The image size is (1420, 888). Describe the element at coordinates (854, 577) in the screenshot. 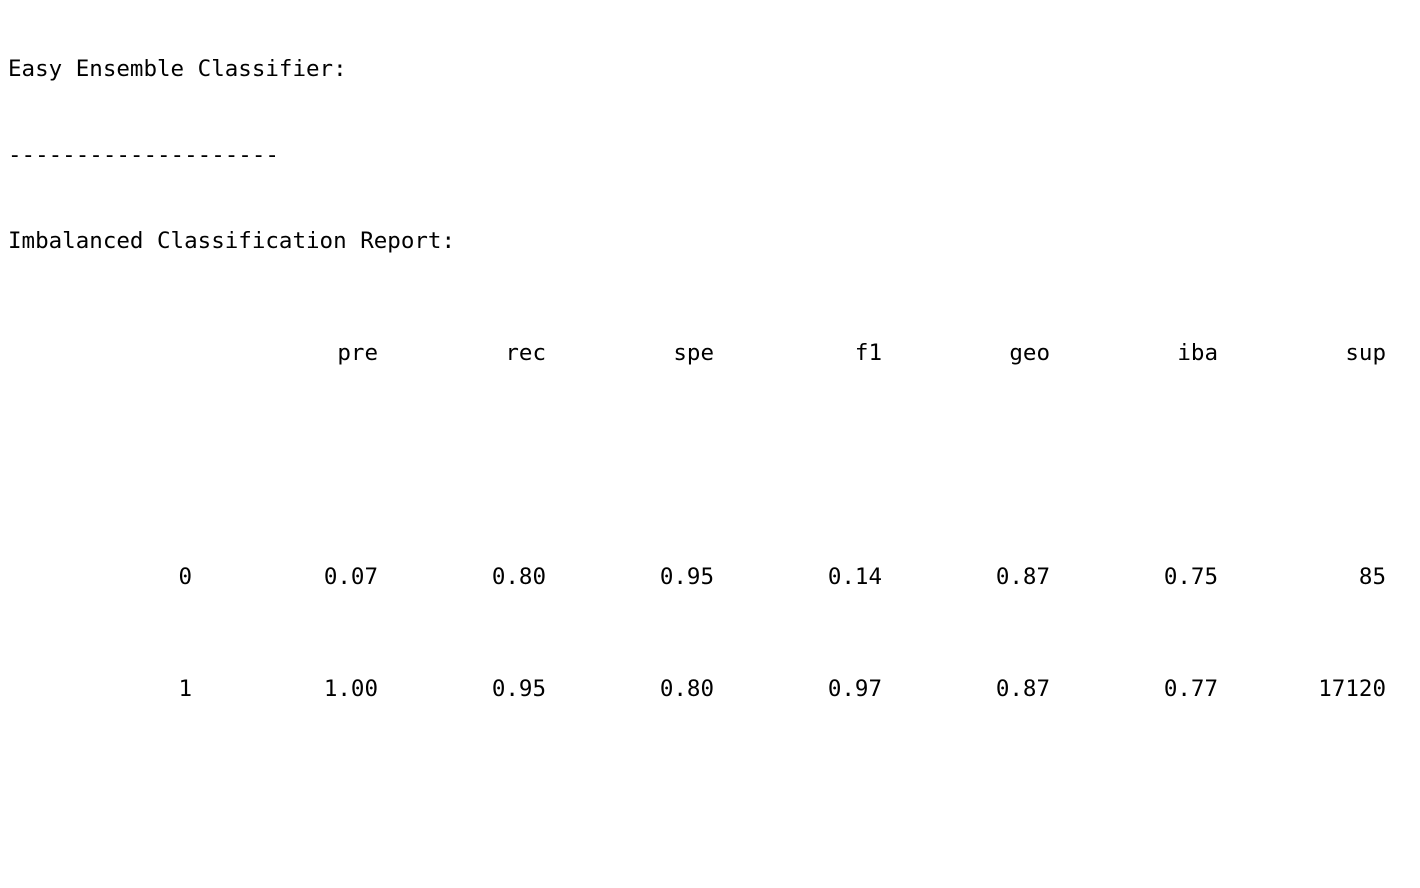

I see `cell-f1: 0.14` at that location.